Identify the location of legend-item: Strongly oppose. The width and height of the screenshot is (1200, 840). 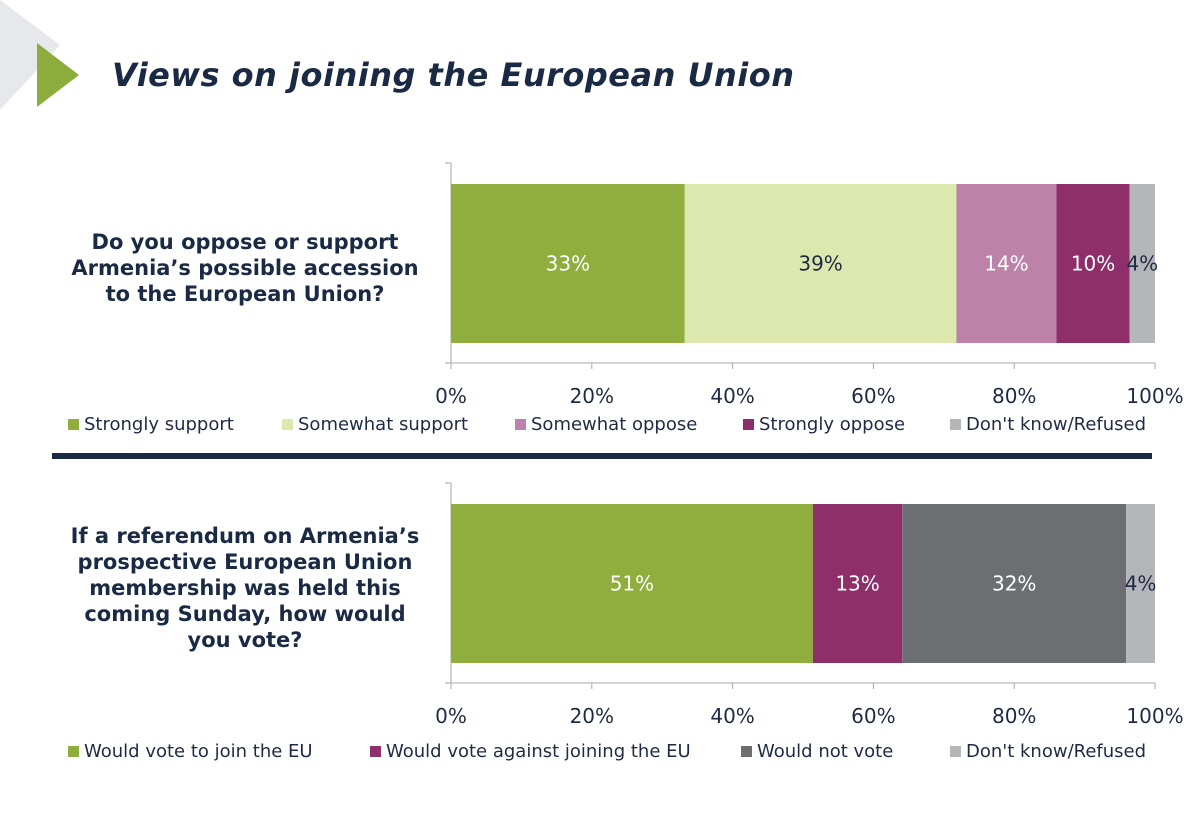
(824, 424).